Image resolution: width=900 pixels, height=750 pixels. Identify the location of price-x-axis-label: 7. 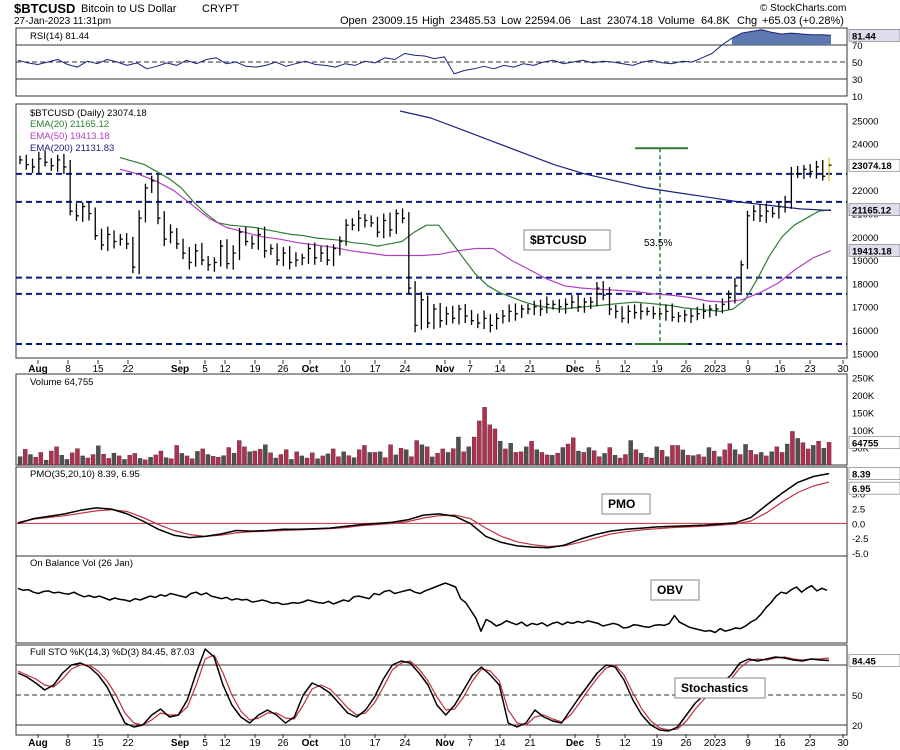
(470, 369).